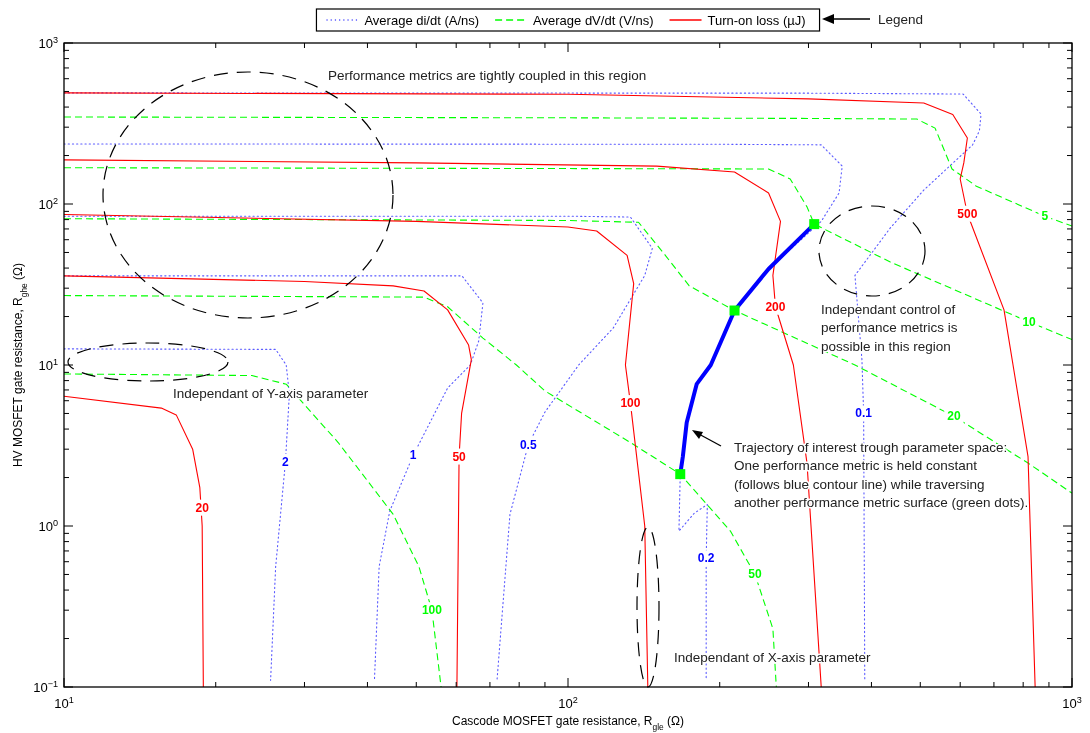 The image size is (1090, 733). I want to click on y-tick-label: 10$^{0}$, so click(48, 526).